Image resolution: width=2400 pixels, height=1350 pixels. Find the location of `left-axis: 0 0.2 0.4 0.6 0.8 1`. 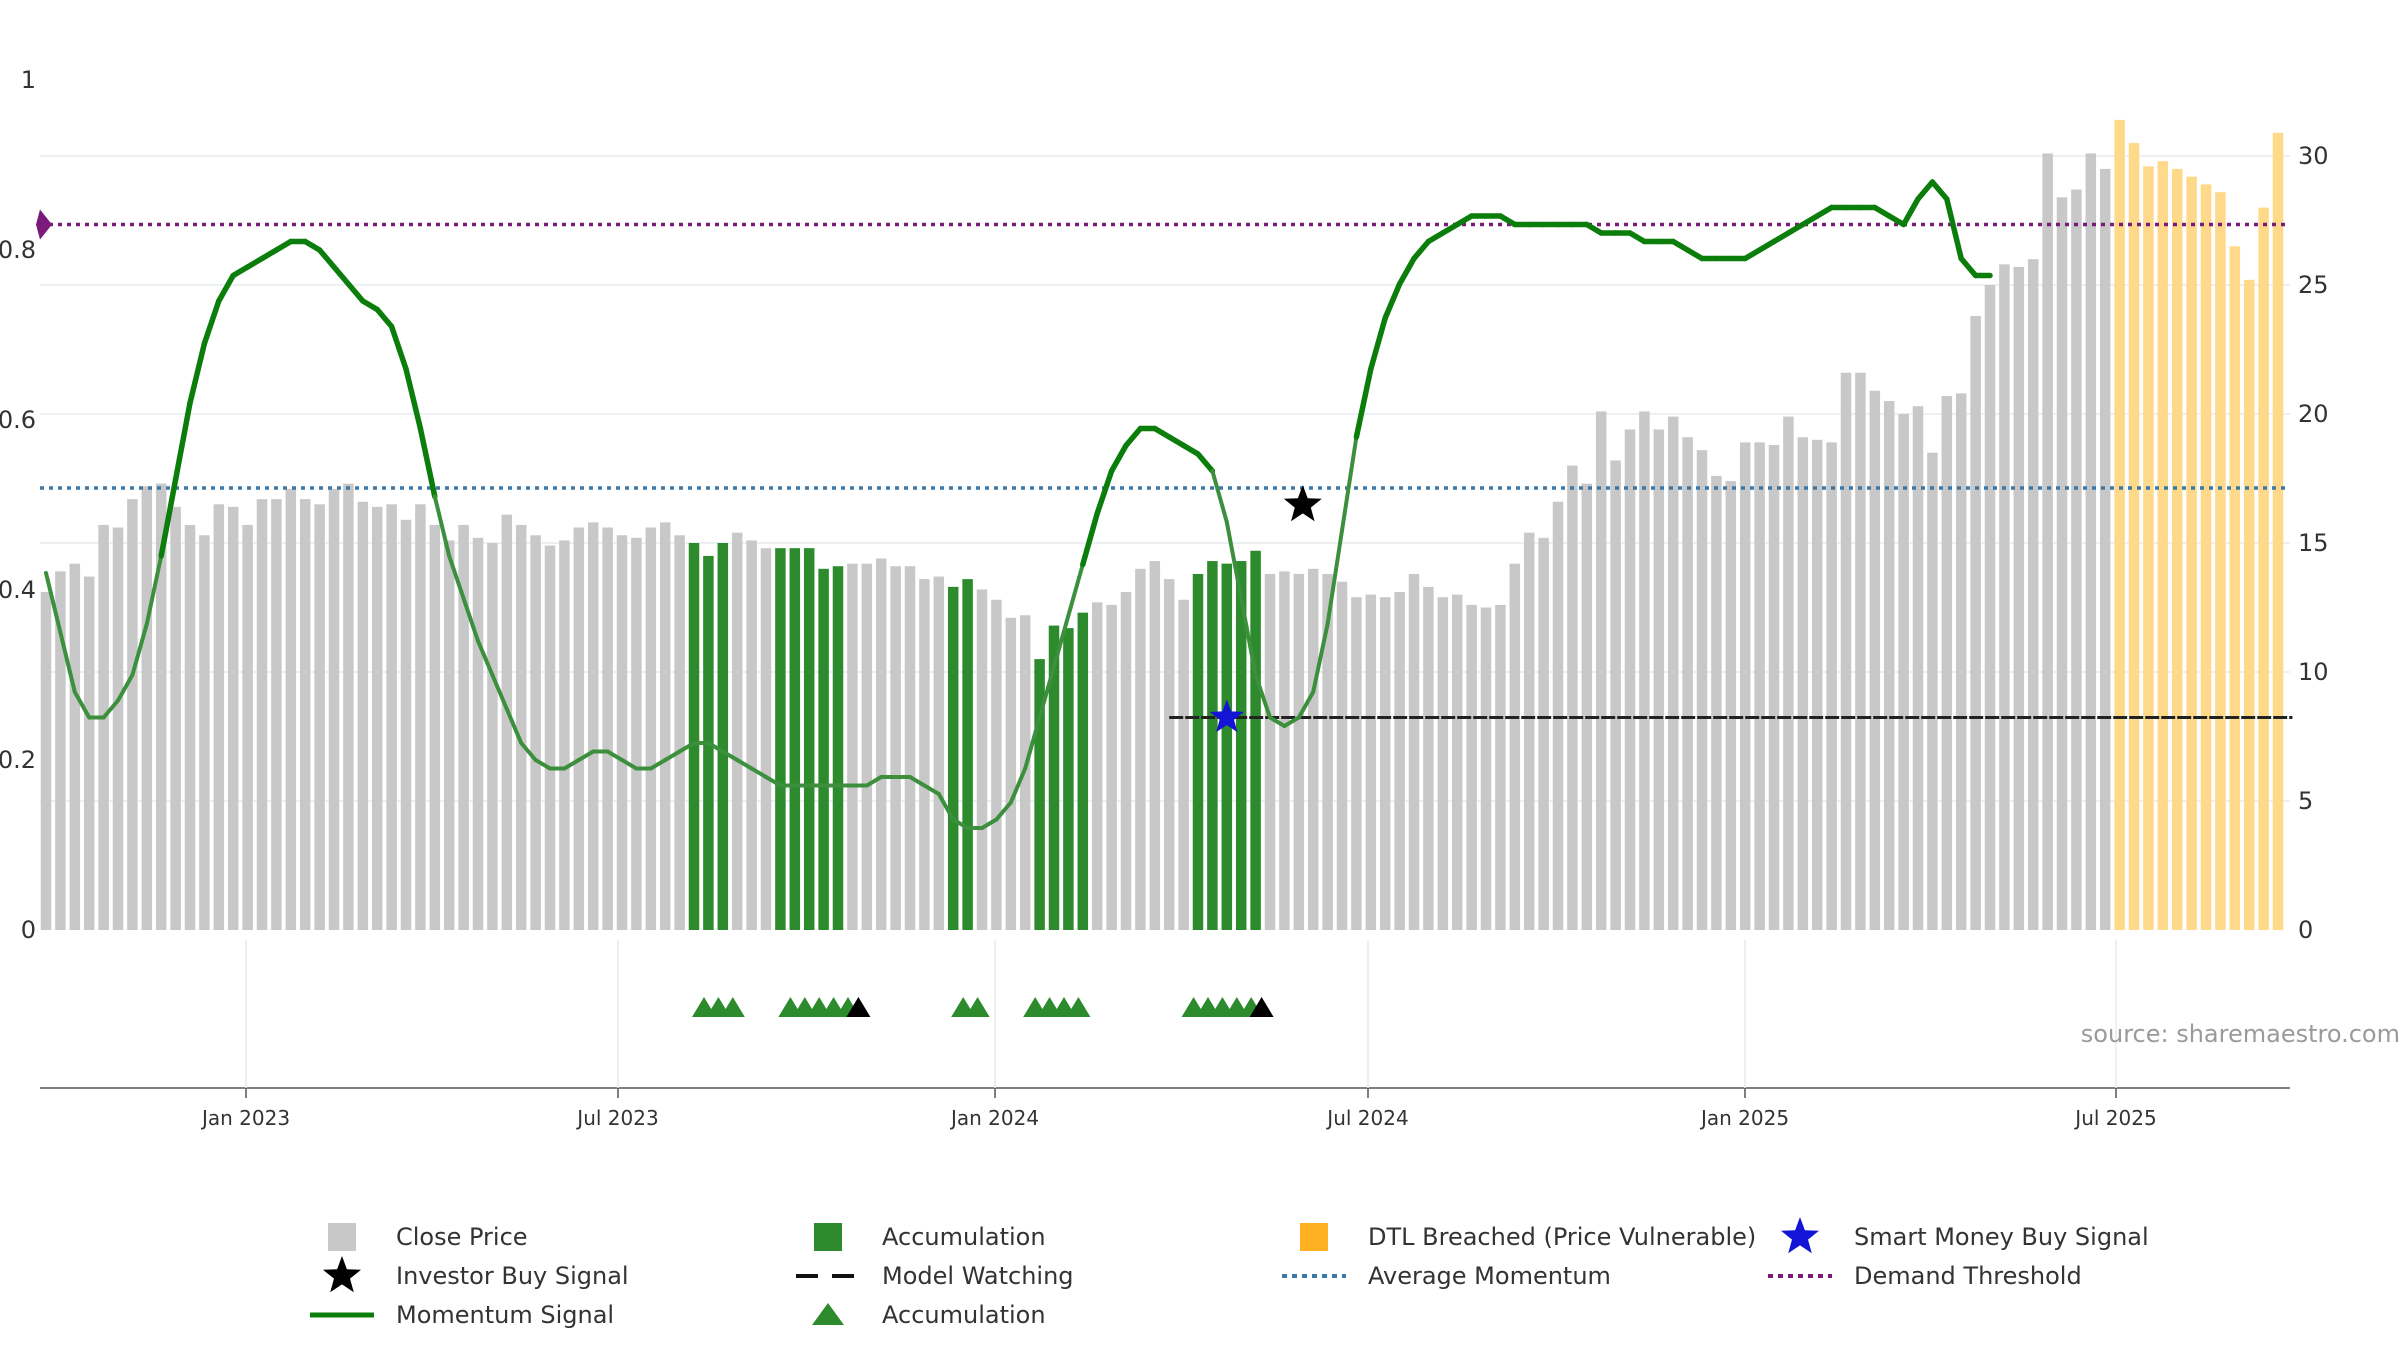

left-axis: 0 0.2 0.4 0.6 0.8 1 is located at coordinates (18, 505).